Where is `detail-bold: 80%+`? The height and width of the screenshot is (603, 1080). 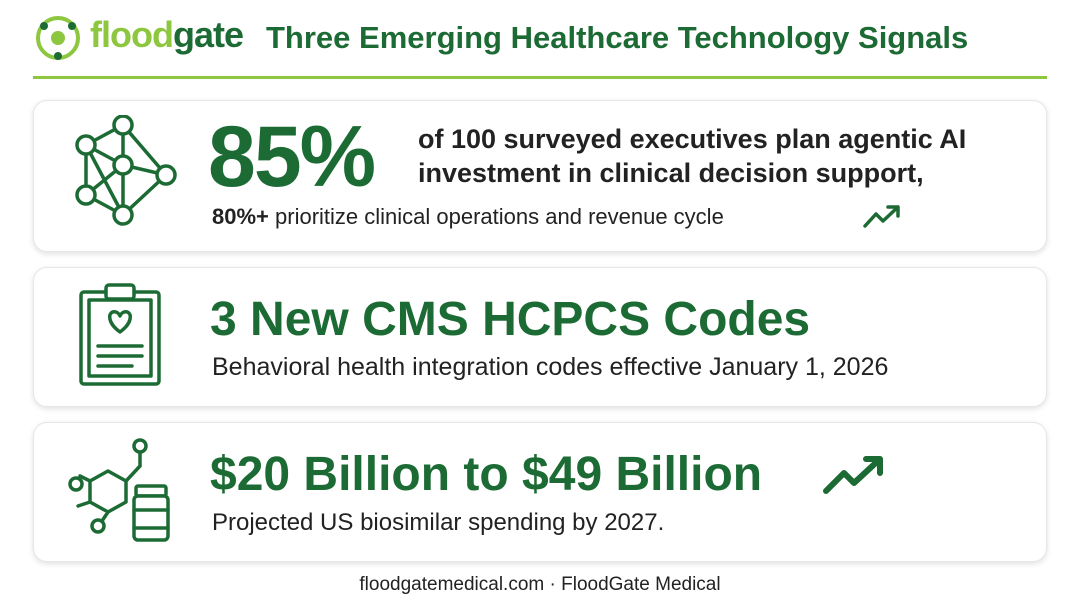
detail-bold: 80%+ is located at coordinates (240, 216).